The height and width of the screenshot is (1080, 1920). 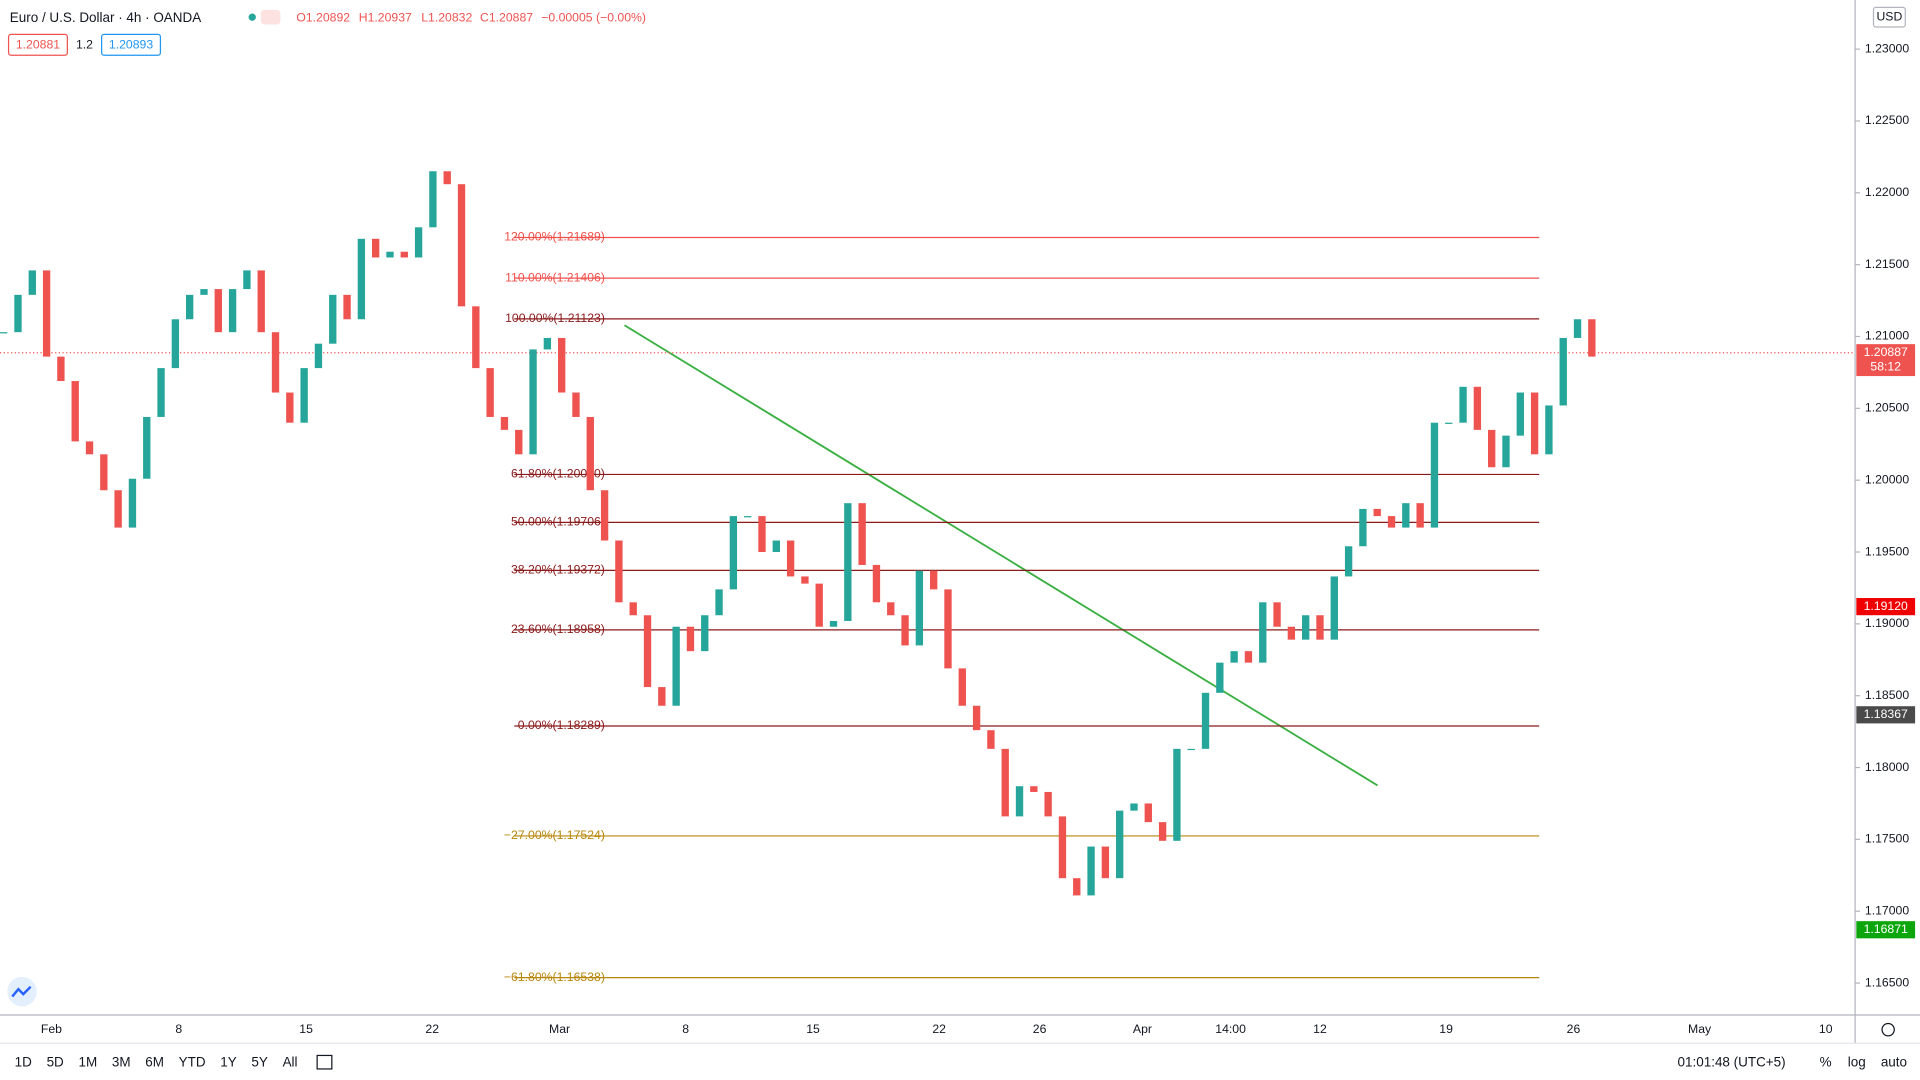 I want to click on status-dot, so click(x=252, y=17).